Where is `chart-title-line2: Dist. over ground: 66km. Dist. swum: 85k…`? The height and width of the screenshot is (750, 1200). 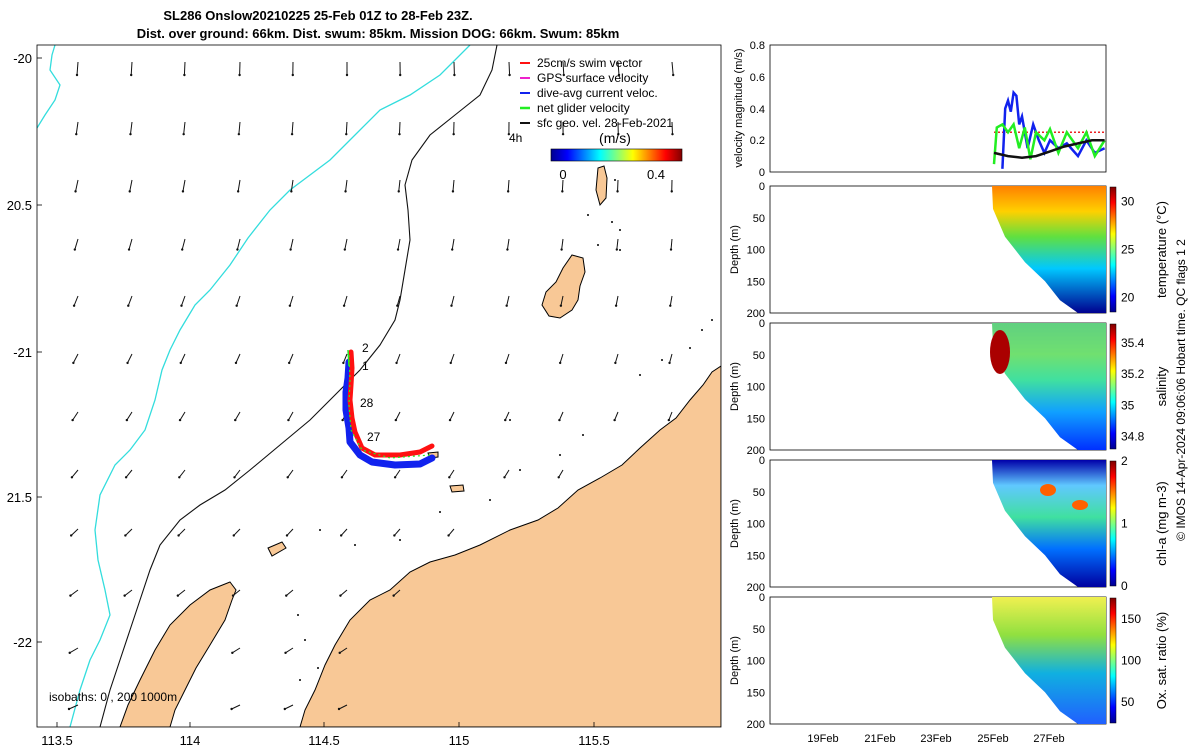
chart-title-line2: Dist. over ground: 66km. Dist. swum: 85k… is located at coordinates (378, 33).